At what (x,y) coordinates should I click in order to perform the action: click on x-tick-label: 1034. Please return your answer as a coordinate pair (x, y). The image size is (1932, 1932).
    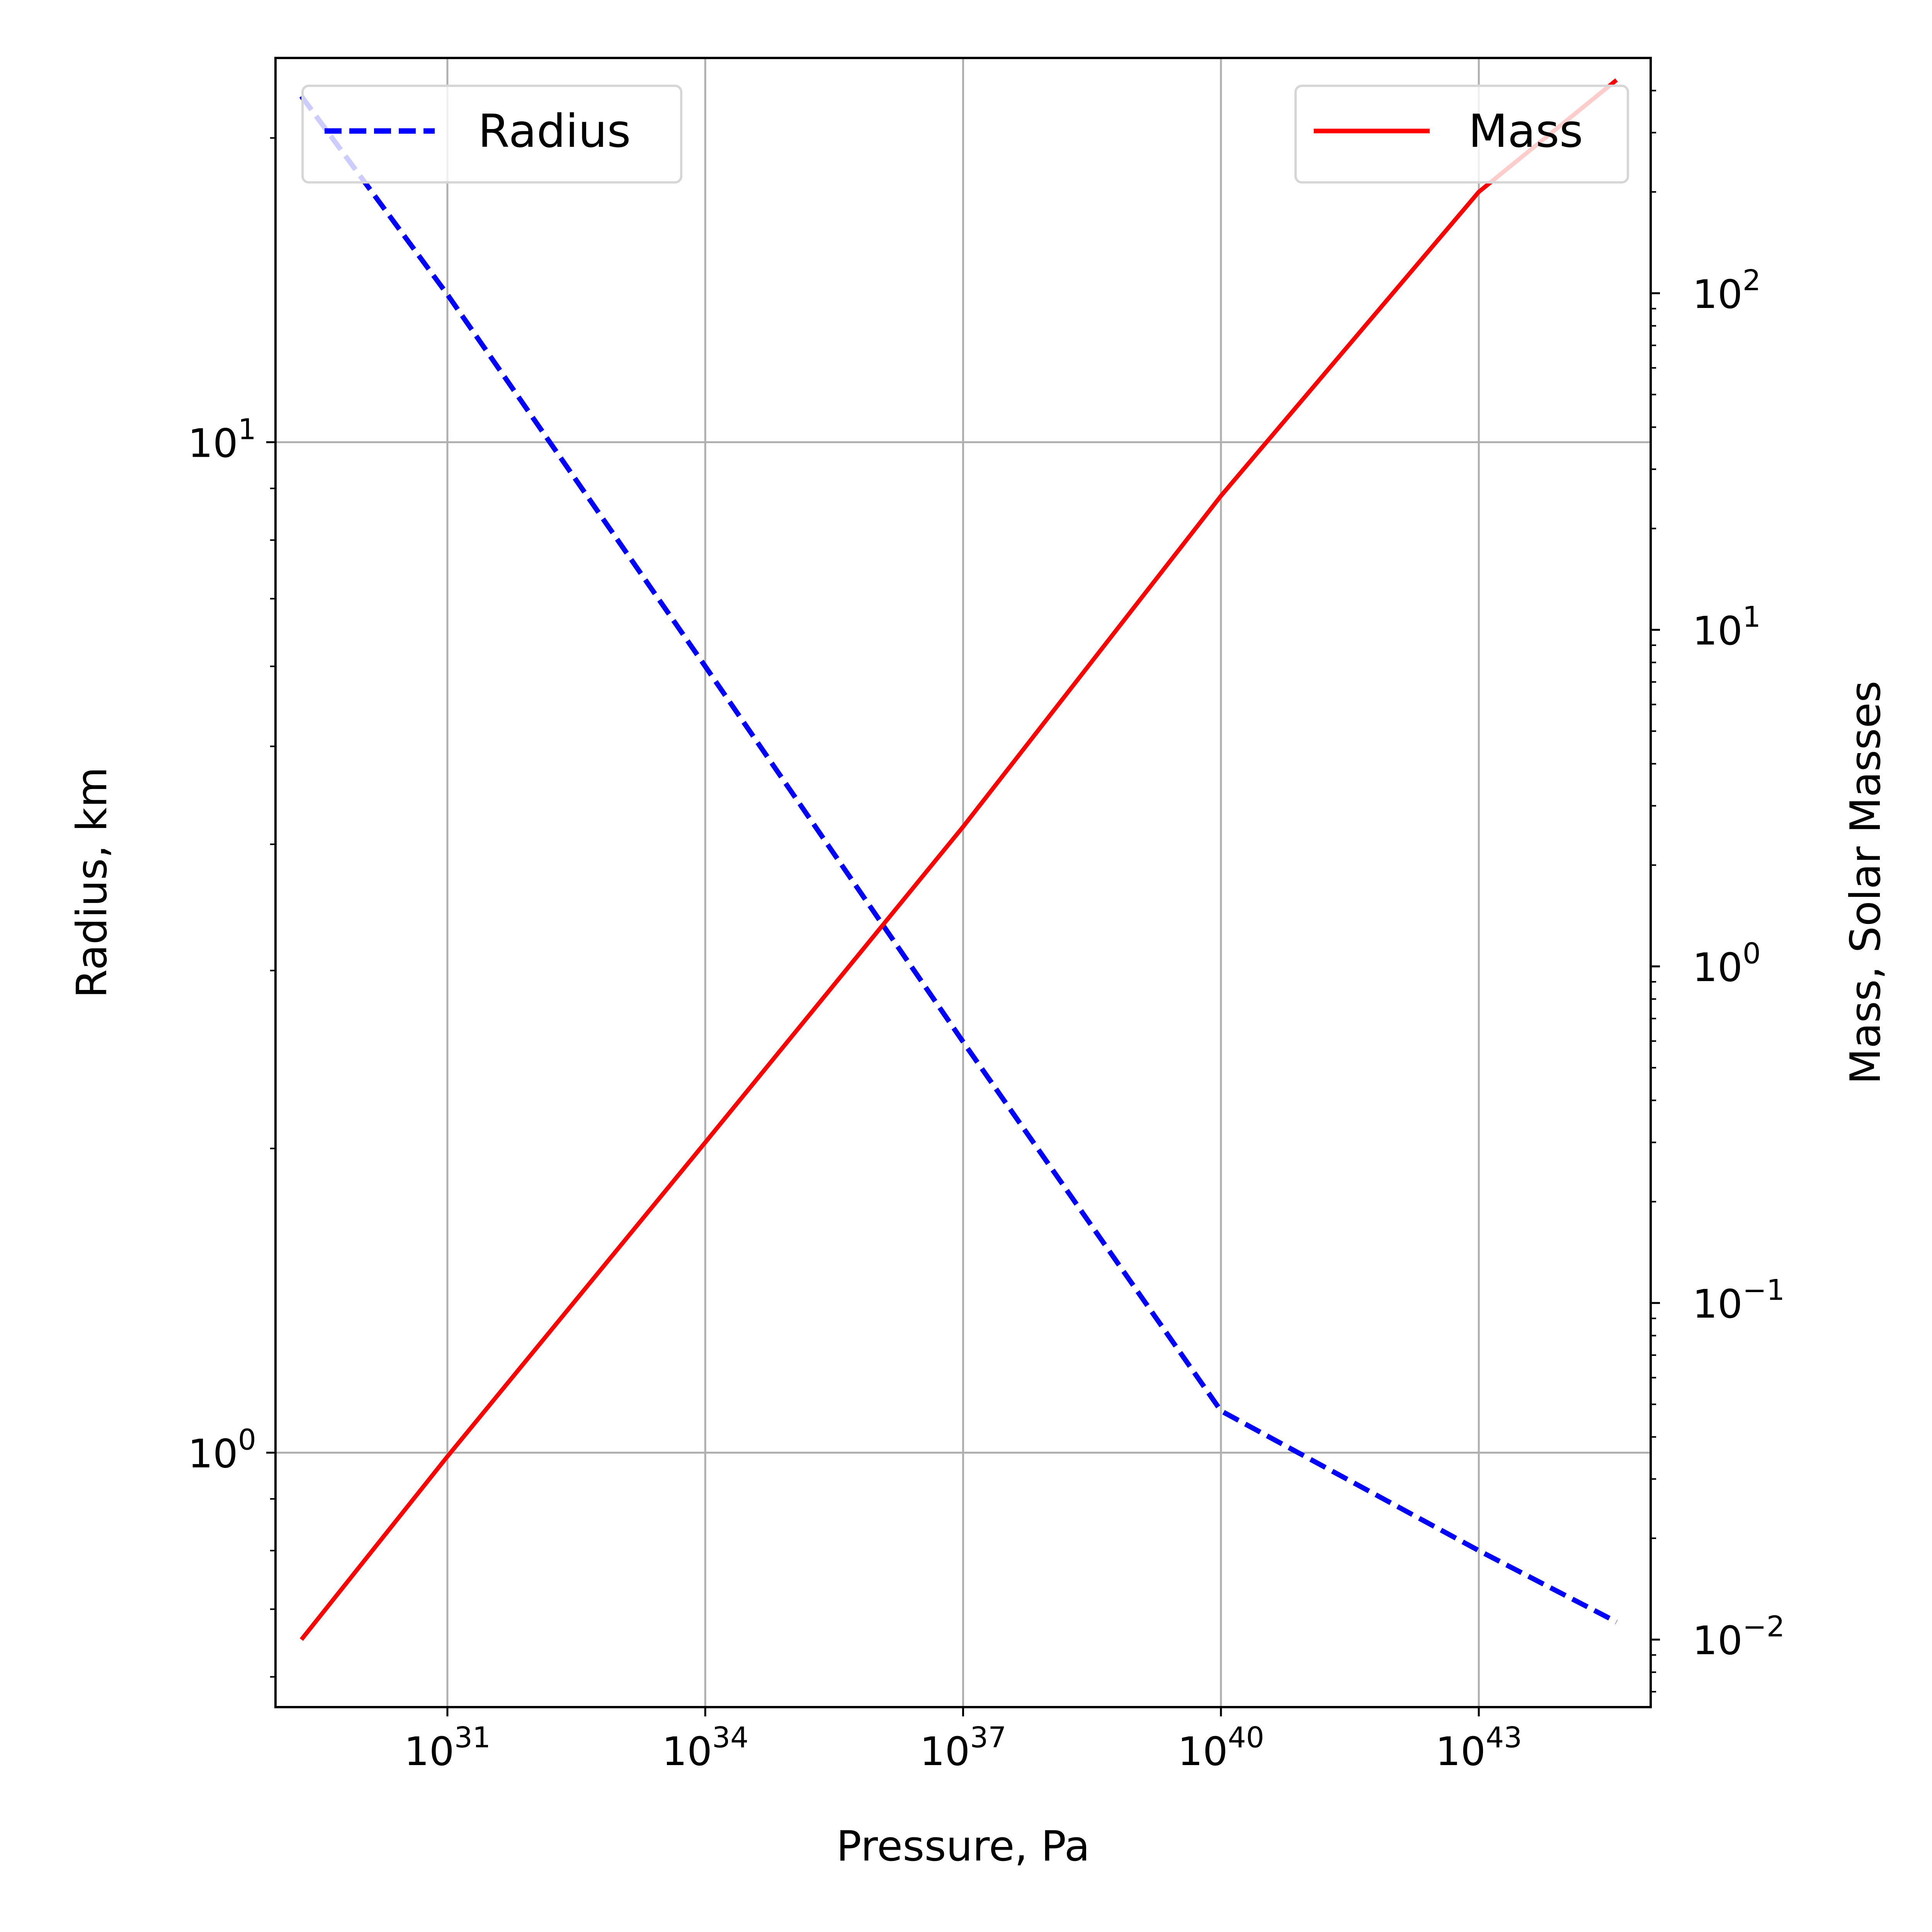
    Looking at the image, I should click on (705, 1748).